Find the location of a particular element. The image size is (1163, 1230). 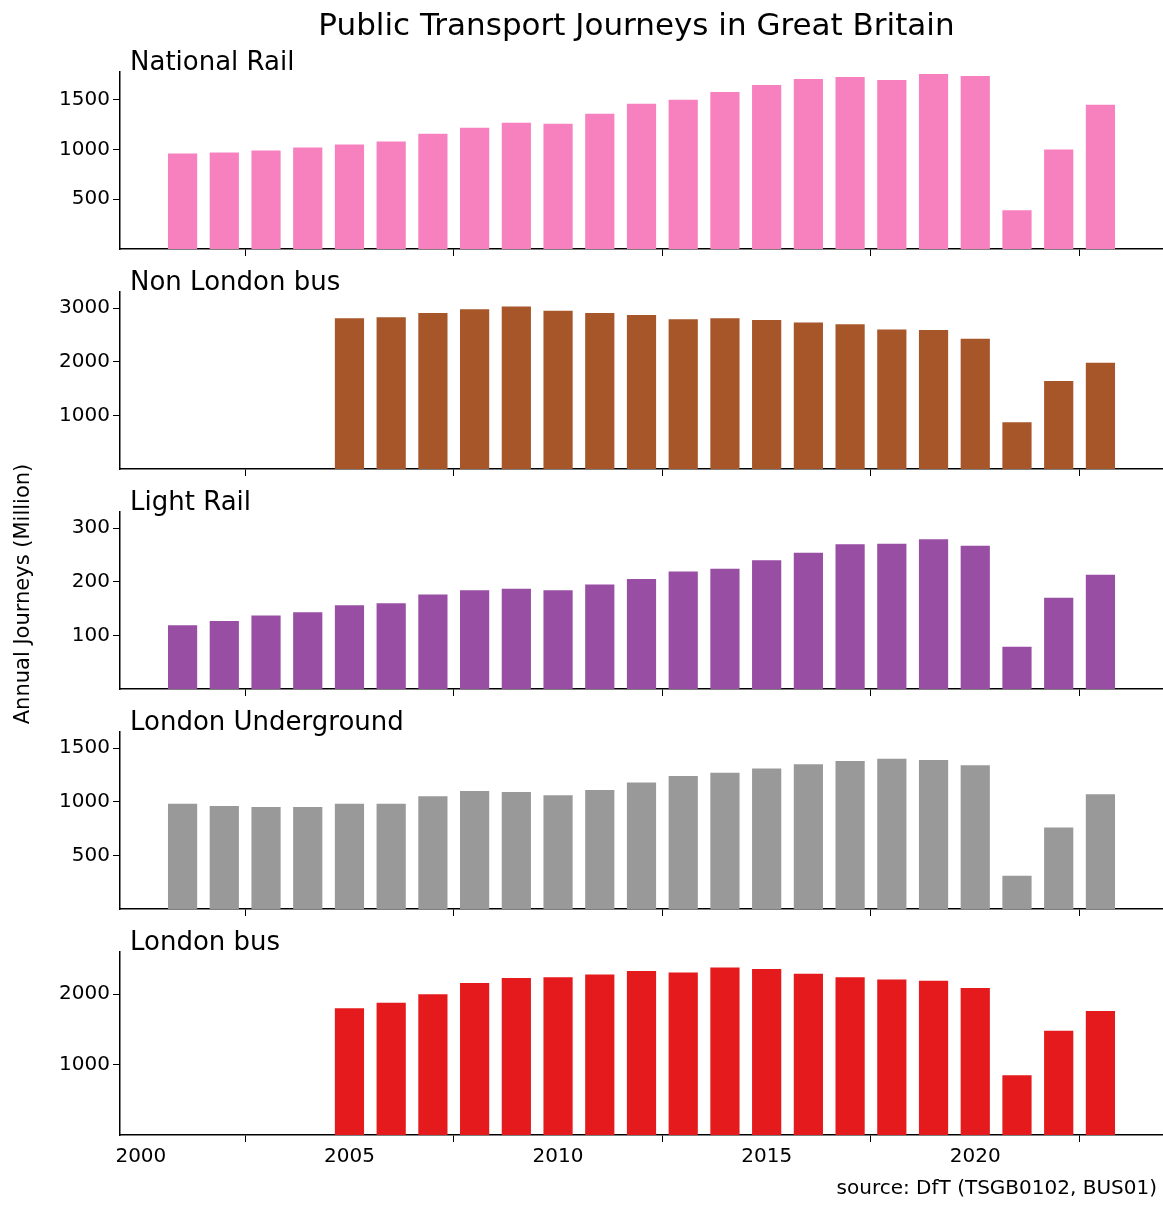

y-tick-label: 100 is located at coordinates (90, 633).